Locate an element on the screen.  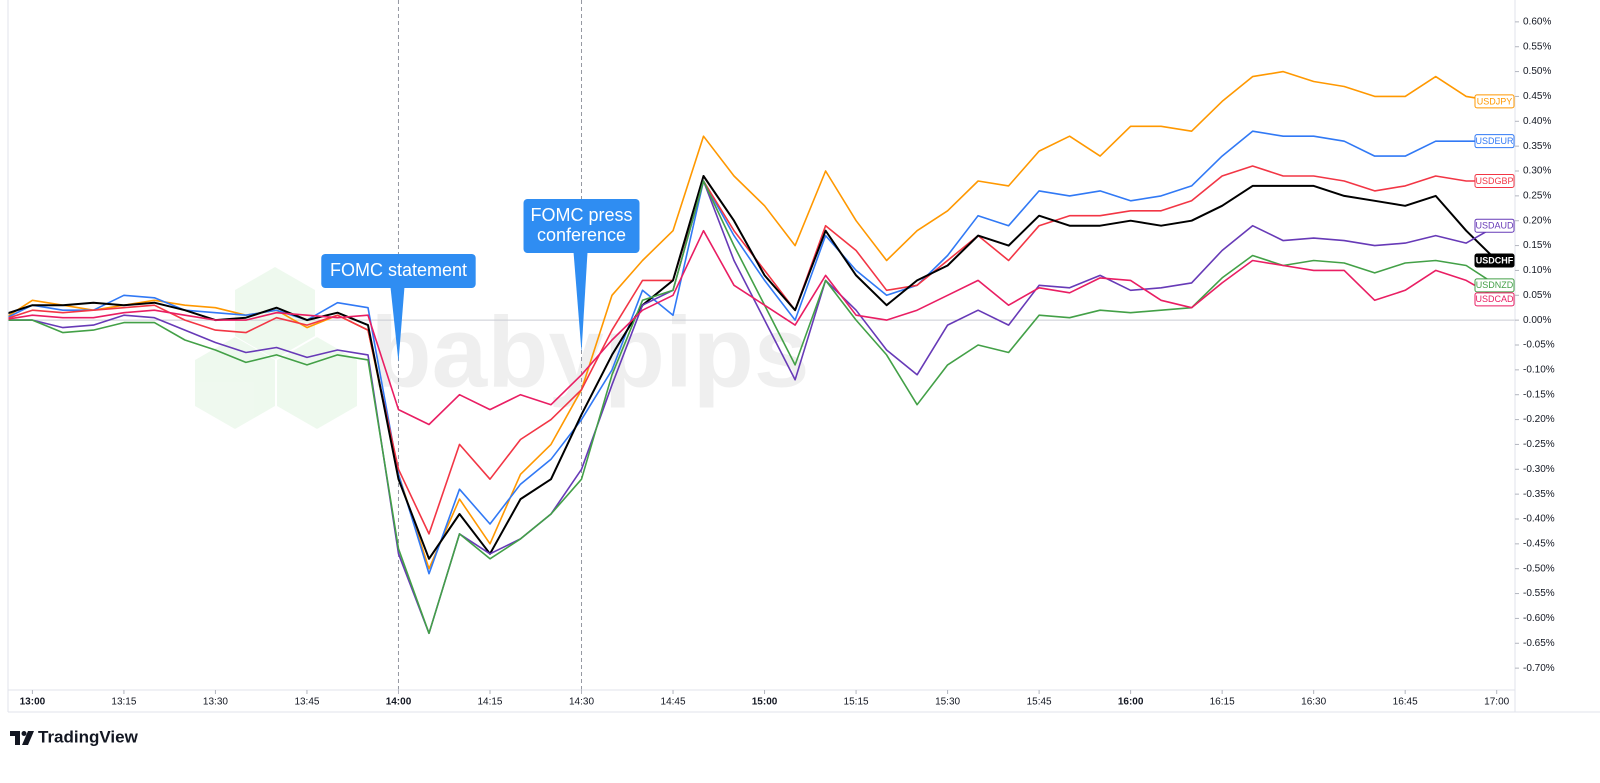
x-tick-label: 16:15 is located at coordinates (1222, 702).